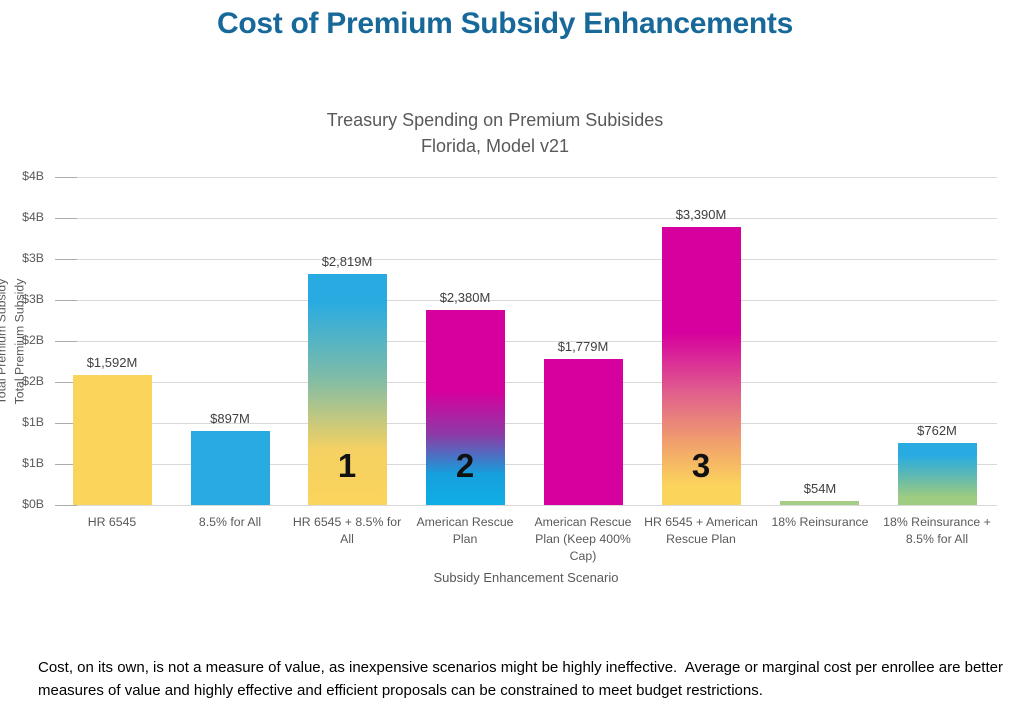 This screenshot has width=1010, height=710. What do you see at coordinates (112, 522) in the screenshot?
I see `x-tick-label: HR 6545` at bounding box center [112, 522].